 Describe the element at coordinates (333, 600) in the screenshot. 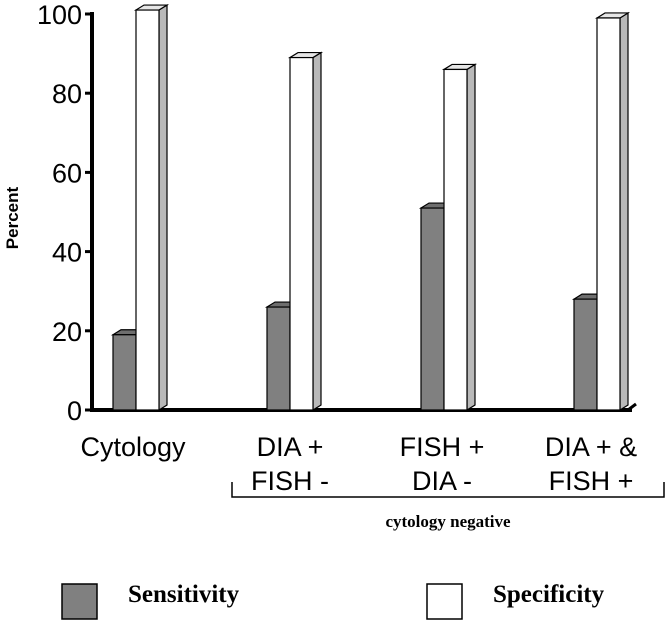

I see `legend: Sensitivity Specificity` at that location.